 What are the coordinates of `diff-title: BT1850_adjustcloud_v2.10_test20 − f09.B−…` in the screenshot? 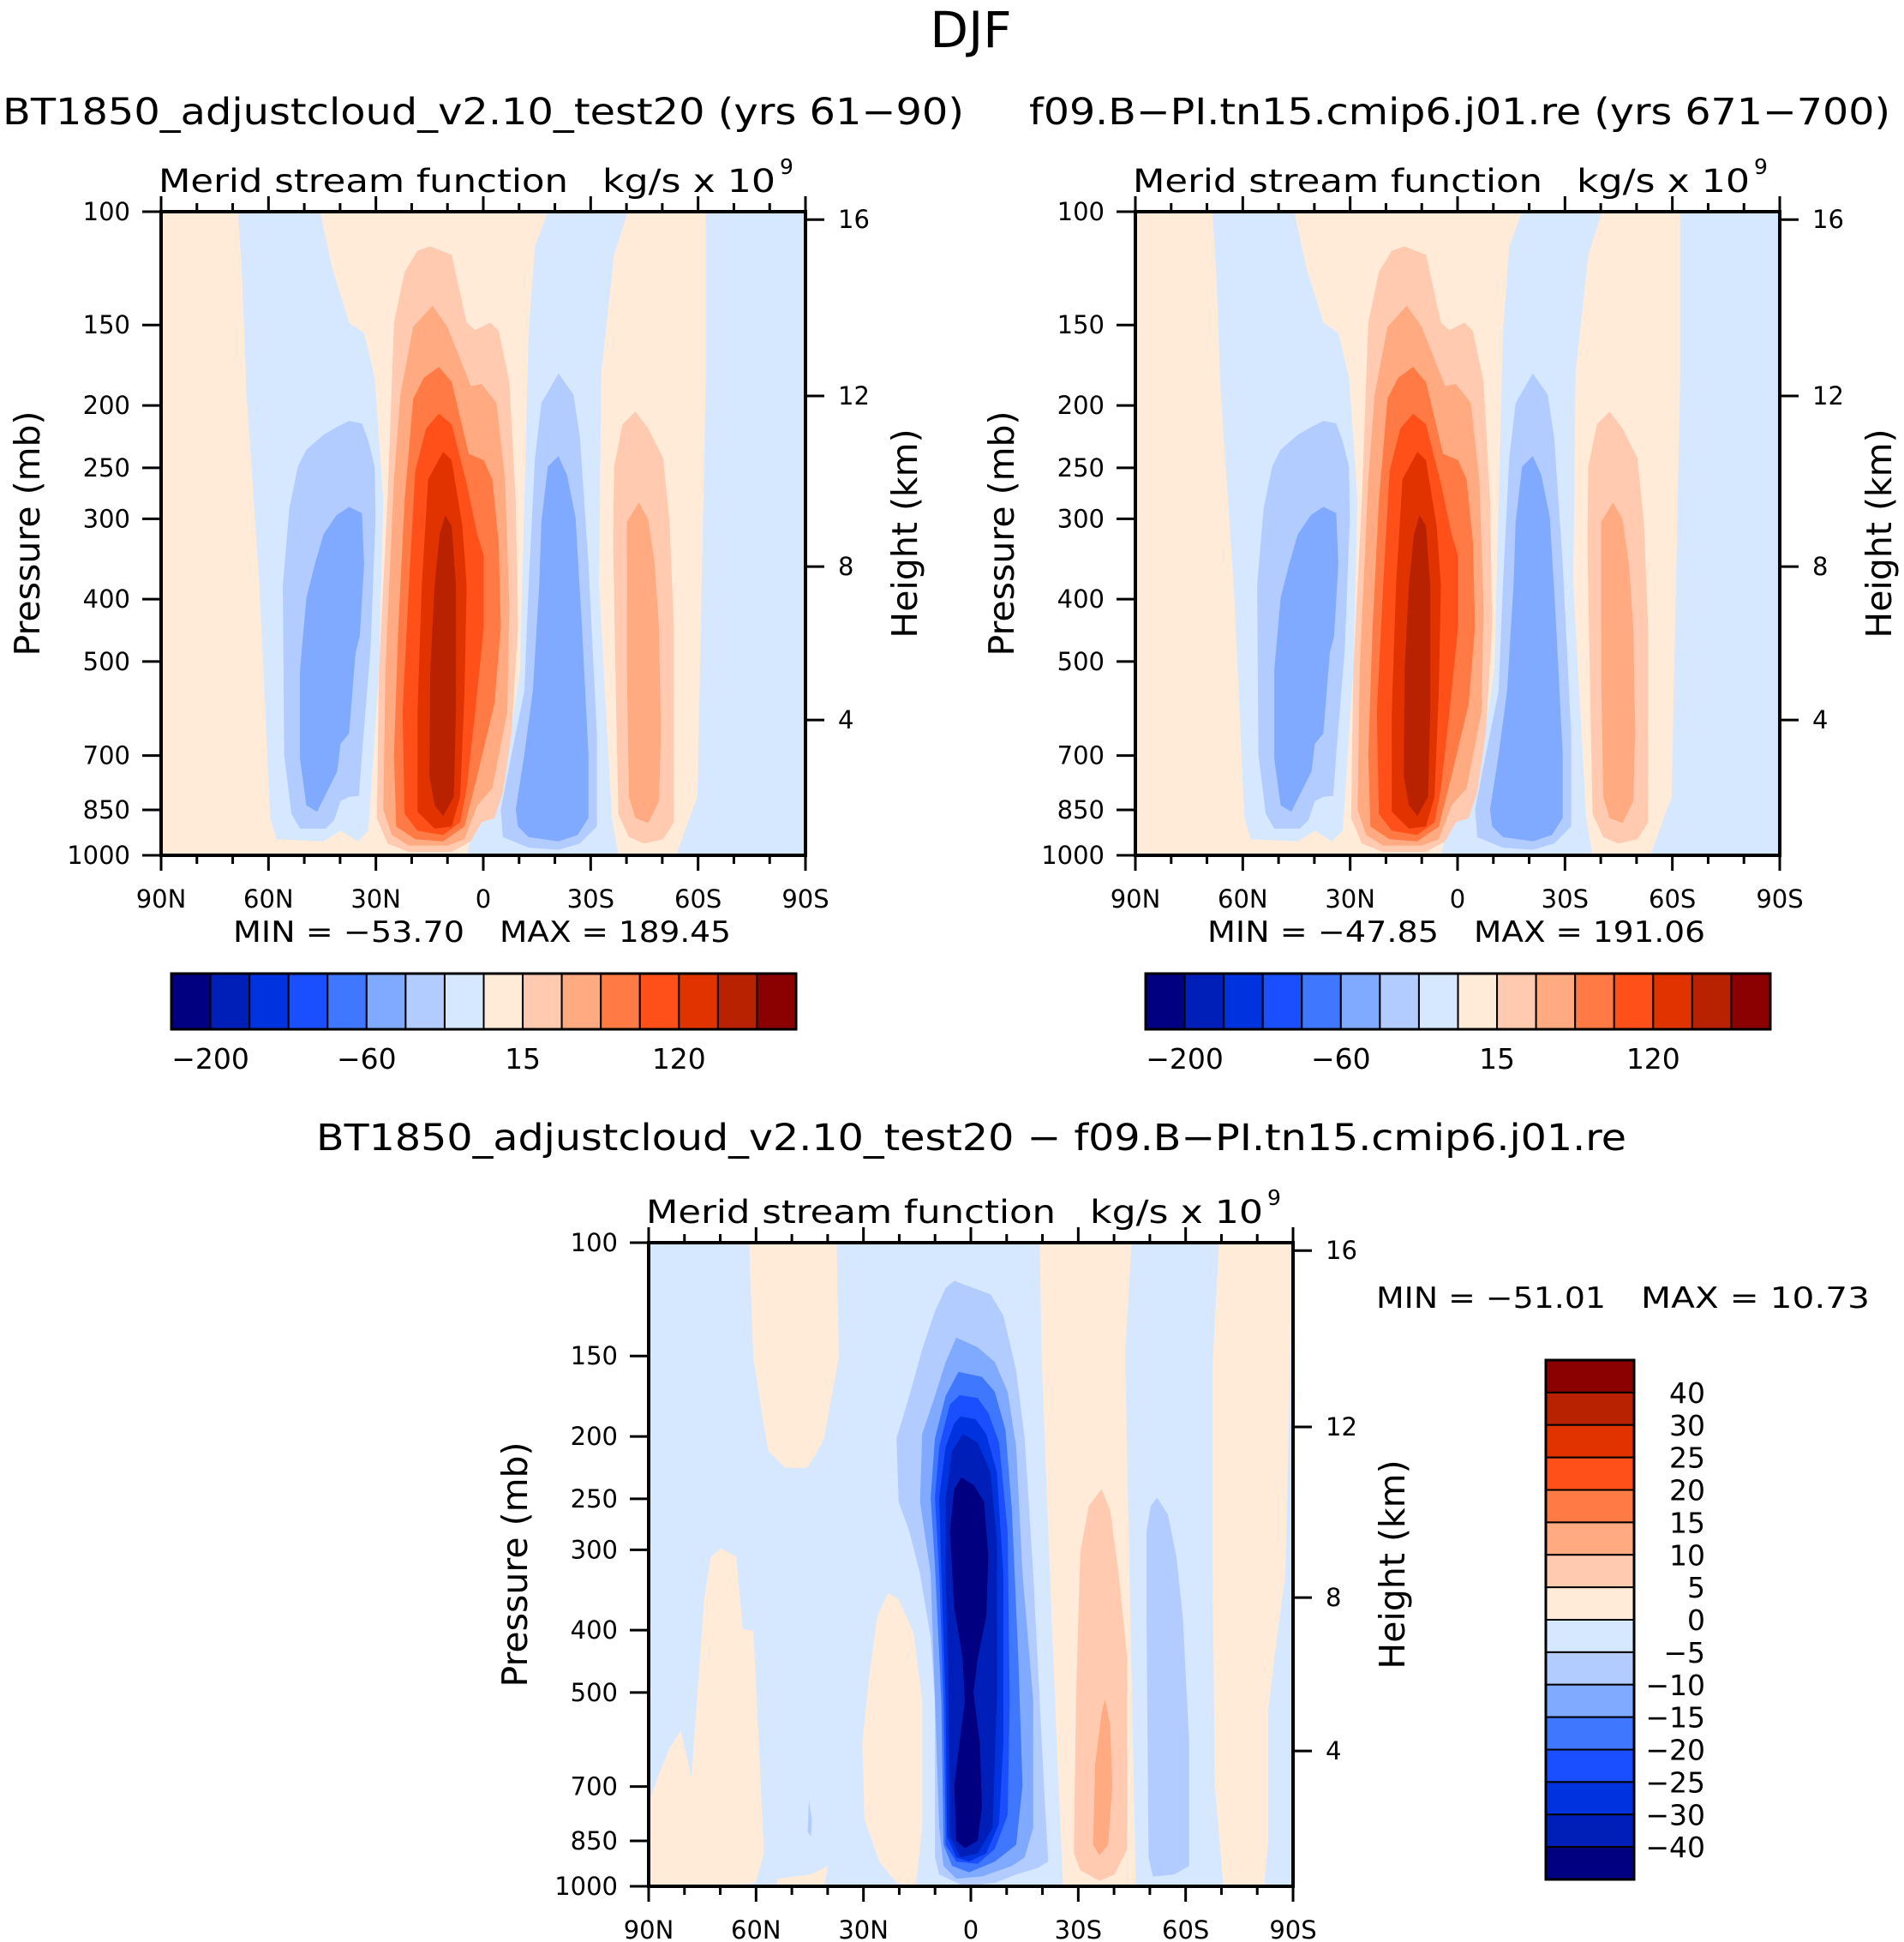 It's located at (971, 1139).